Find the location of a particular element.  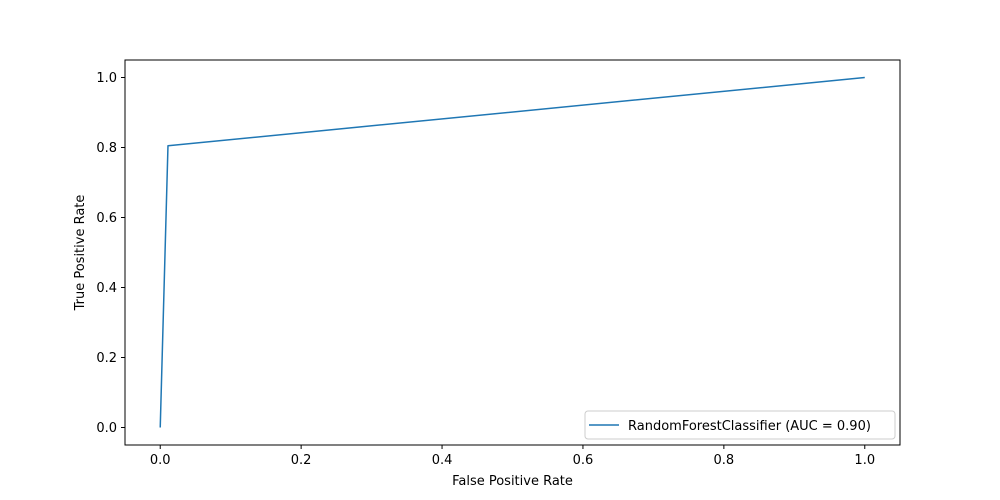

y-tick-label: 0.6 is located at coordinates (106, 218).